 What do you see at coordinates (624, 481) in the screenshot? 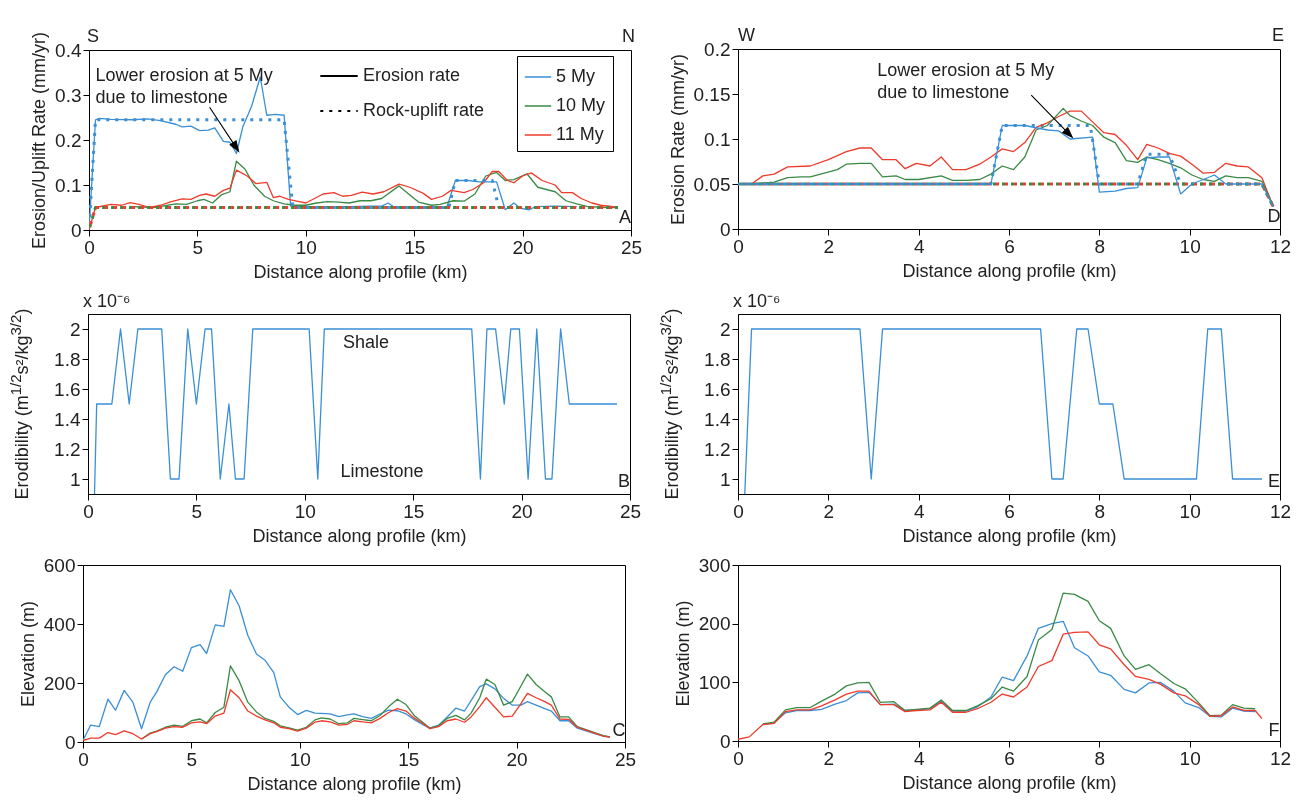
I see `annotation: B` at bounding box center [624, 481].